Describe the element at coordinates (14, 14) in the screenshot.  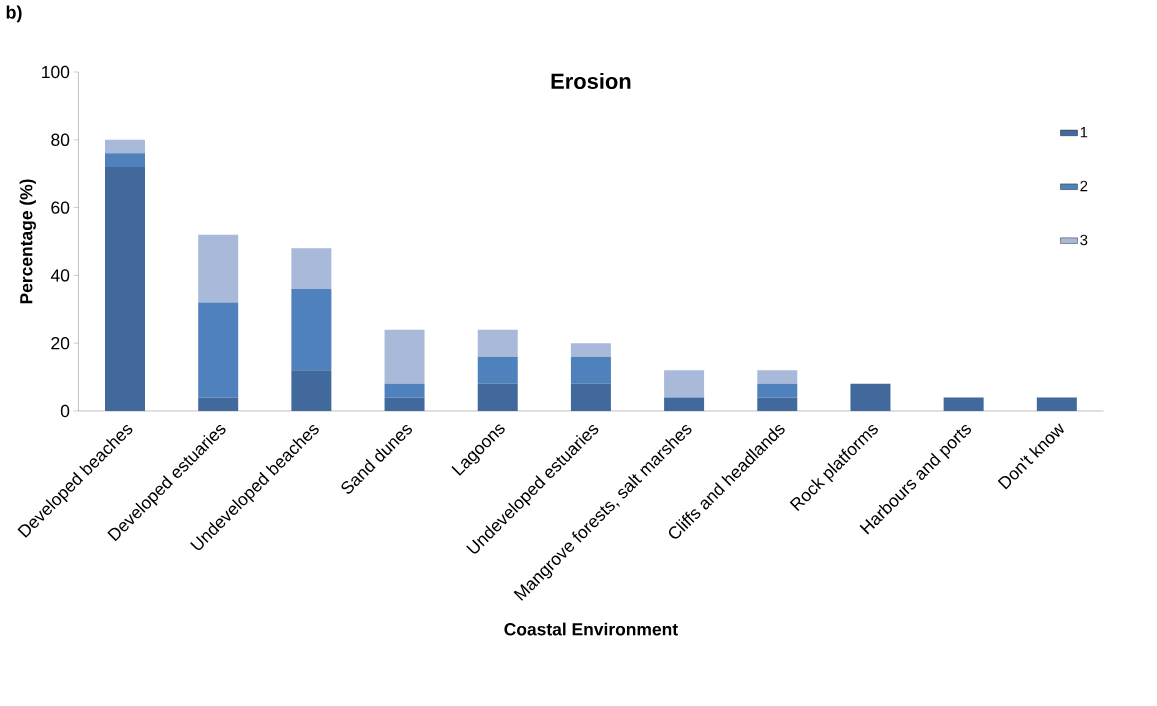
I see `text: b)` at that location.